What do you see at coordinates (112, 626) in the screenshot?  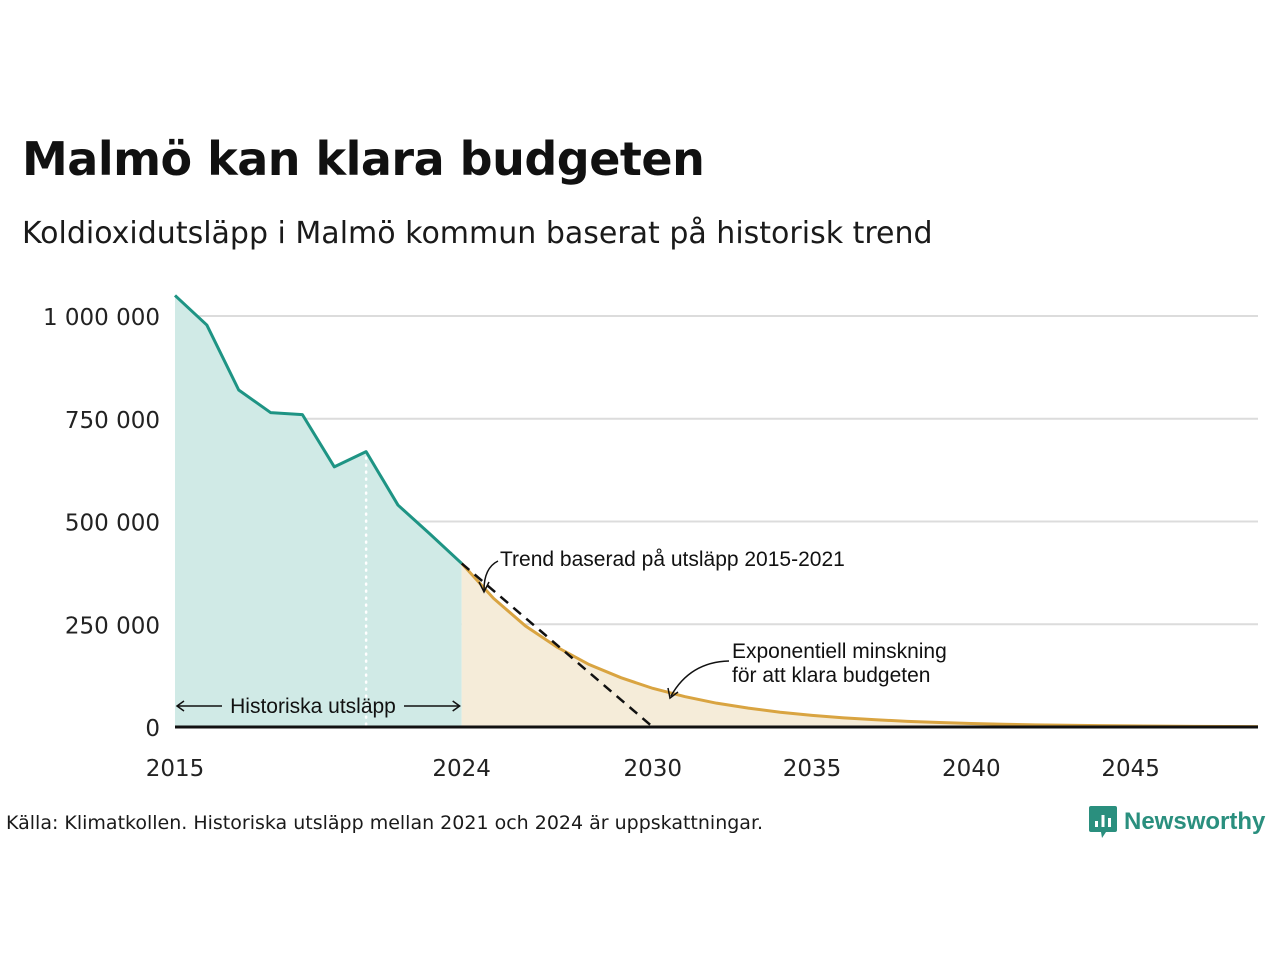 I see `y-tick-label: 250 000` at bounding box center [112, 626].